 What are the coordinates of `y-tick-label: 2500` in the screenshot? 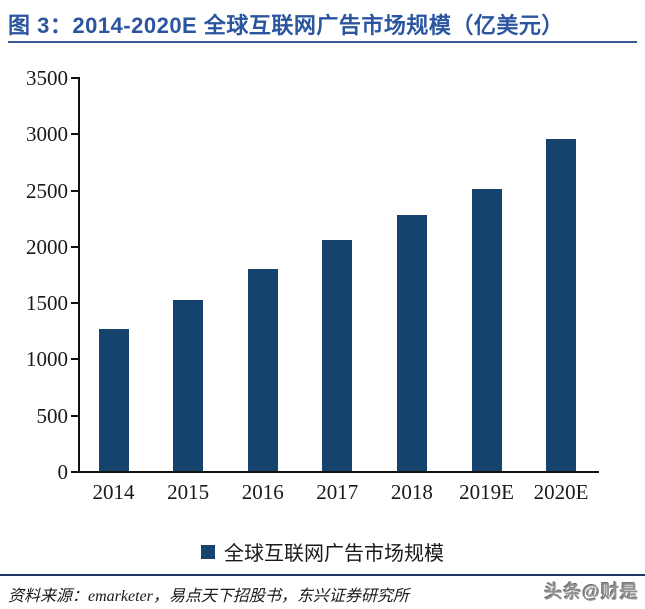 It's located at (47, 190).